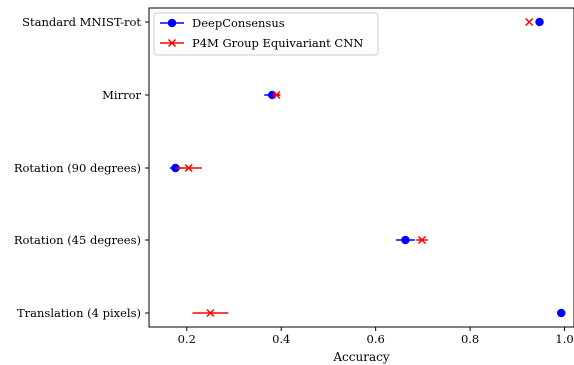 This screenshot has height=365, width=574. I want to click on x-tick-label: 0.8, so click(470, 339).